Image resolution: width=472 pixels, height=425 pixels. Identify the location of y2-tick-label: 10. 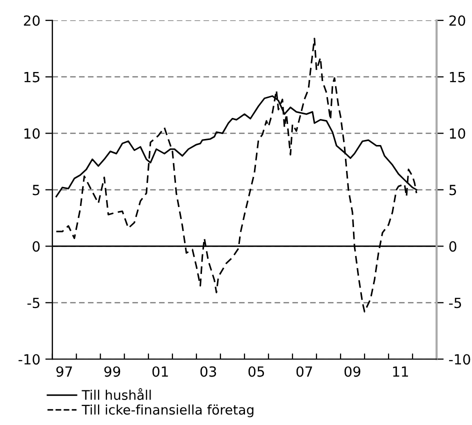
(458, 133).